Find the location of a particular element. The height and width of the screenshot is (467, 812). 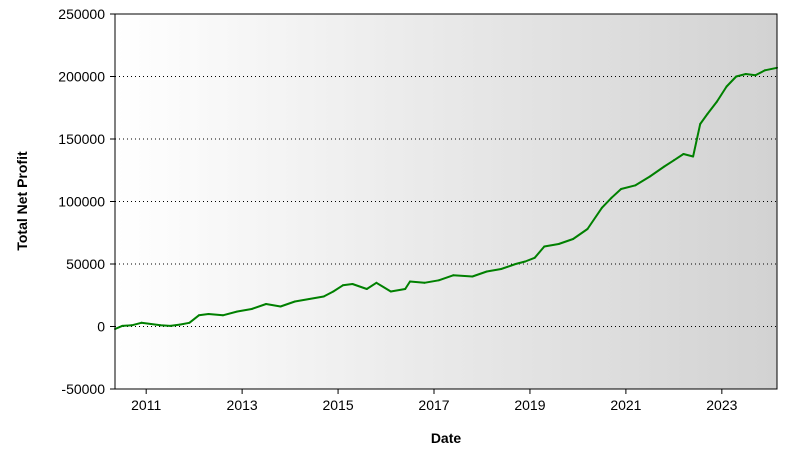

y-tick-label: 100000 is located at coordinates (81, 202).